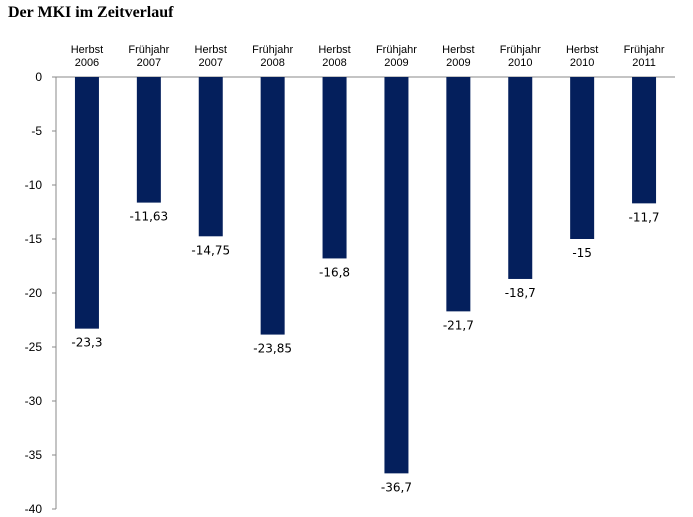  What do you see at coordinates (91, 12) in the screenshot?
I see `chart-title: Der MKI im Zeitverlauf` at bounding box center [91, 12].